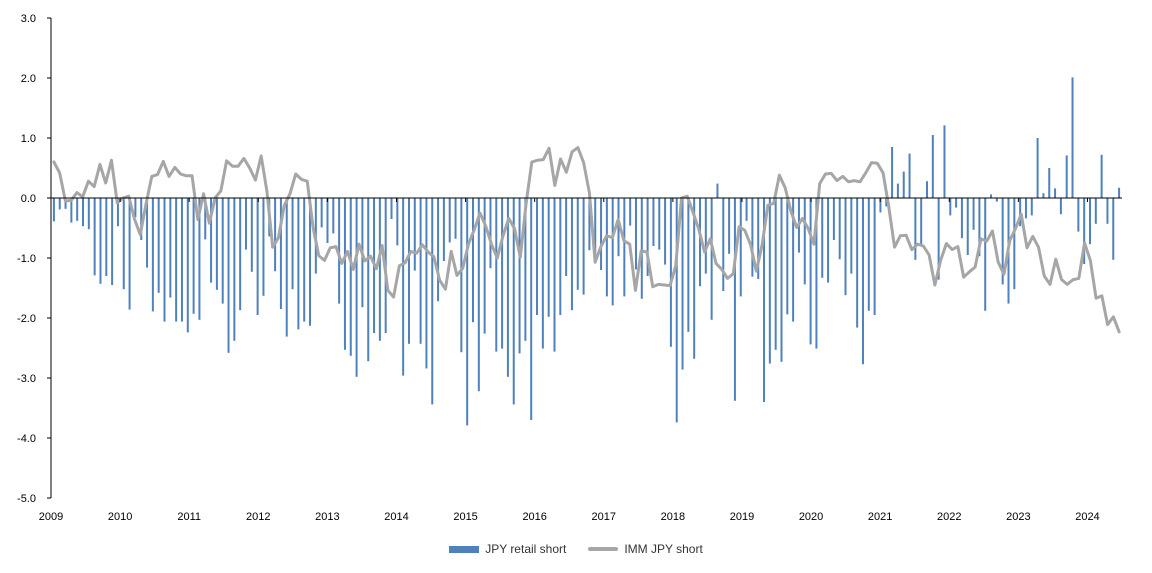 Image resolution: width=1152 pixels, height=573 pixels. What do you see at coordinates (26, 379) in the screenshot?
I see `y-tick-label: -3.0` at bounding box center [26, 379].